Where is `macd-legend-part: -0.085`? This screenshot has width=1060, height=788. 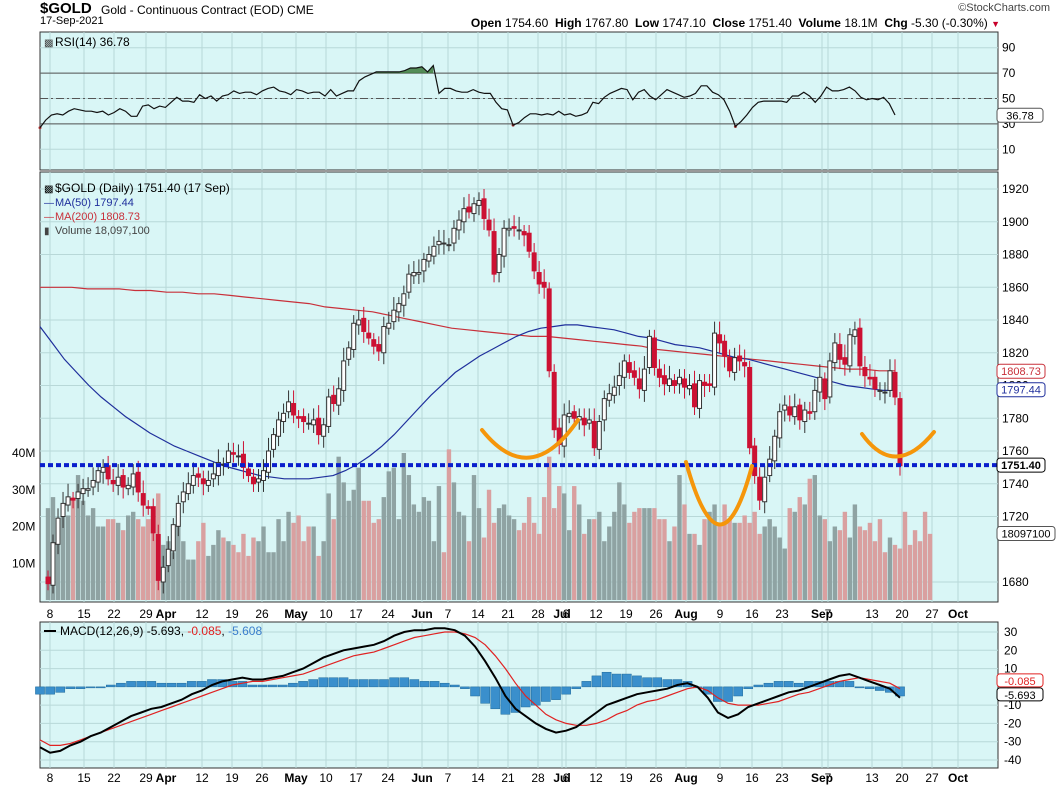 macd-legend-part: -0.085 is located at coordinates (204, 631).